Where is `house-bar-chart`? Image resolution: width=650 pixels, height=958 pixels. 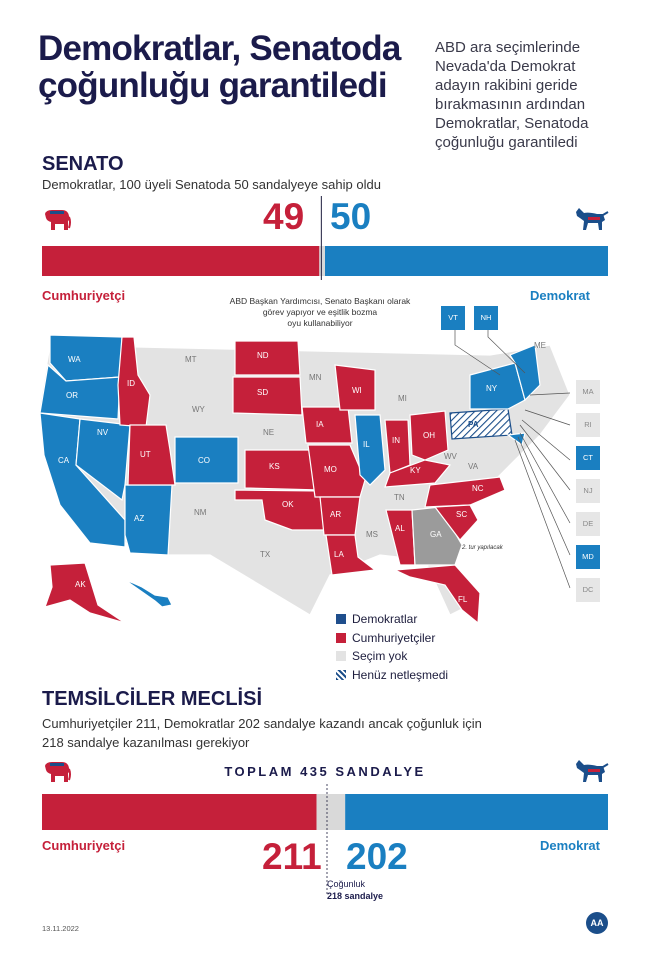
house-bar-chart is located at coordinates (325, 839).